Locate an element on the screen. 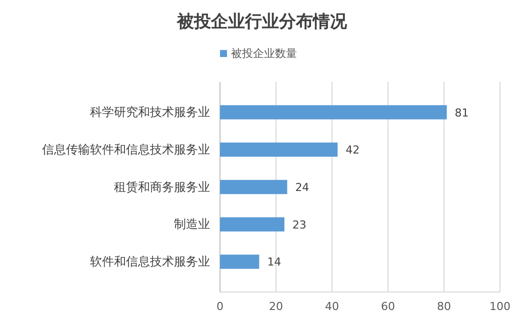  legend-label: 被投企业数量 is located at coordinates (264, 53).